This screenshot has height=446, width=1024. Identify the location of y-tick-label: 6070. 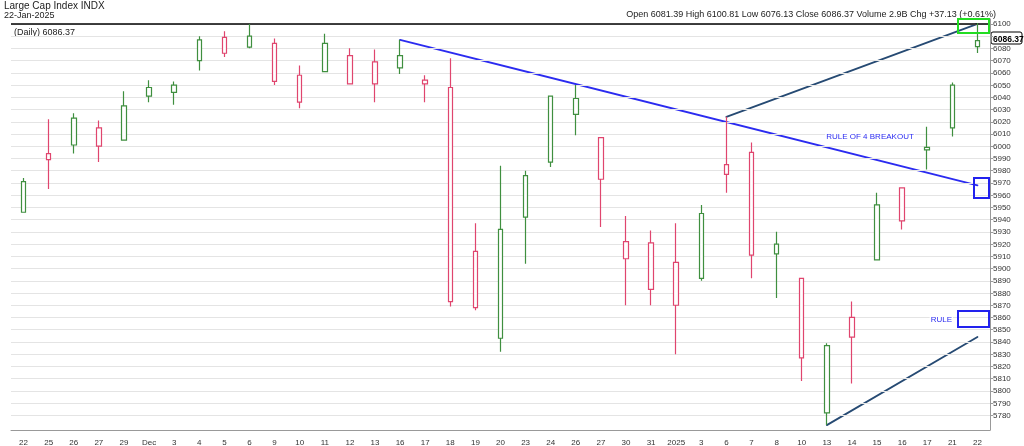
(1002, 61).